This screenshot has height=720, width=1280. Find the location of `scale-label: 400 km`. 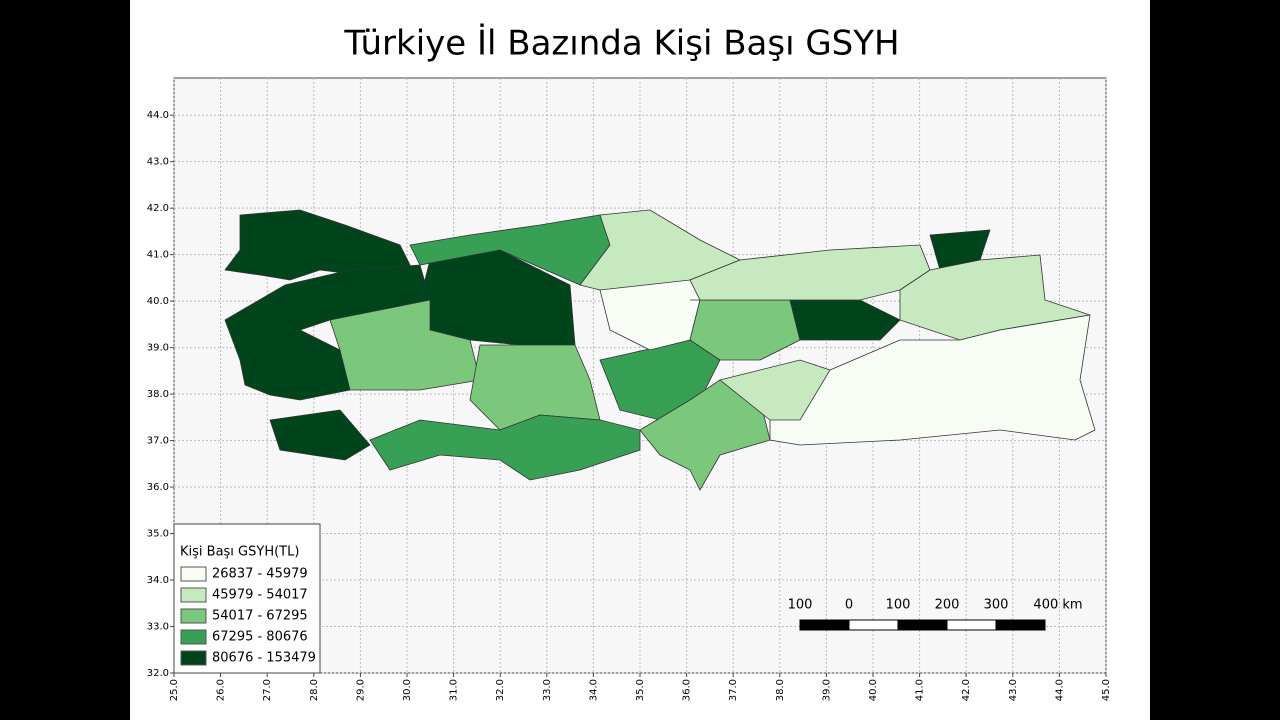

scale-label: 400 km is located at coordinates (1057, 605).